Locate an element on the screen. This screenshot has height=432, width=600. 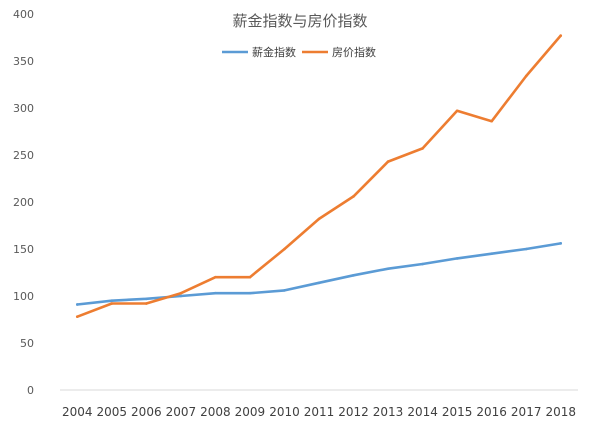
x-tick-label: 2012 is located at coordinates (353, 412).